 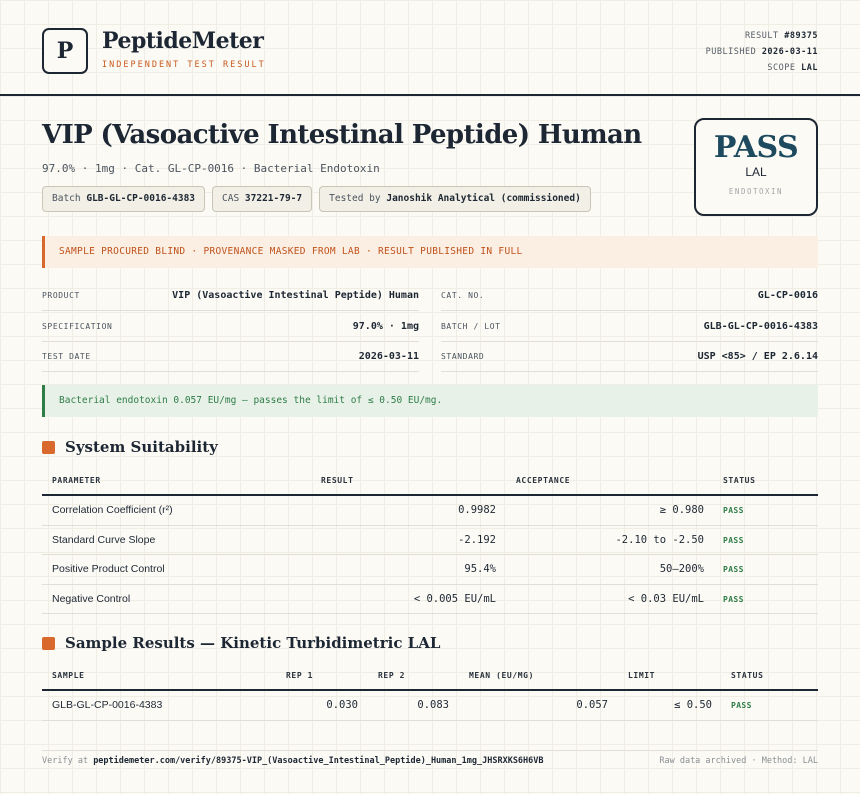 What do you see at coordinates (342, 705) in the screenshot?
I see `rep1-cell: 0.030` at bounding box center [342, 705].